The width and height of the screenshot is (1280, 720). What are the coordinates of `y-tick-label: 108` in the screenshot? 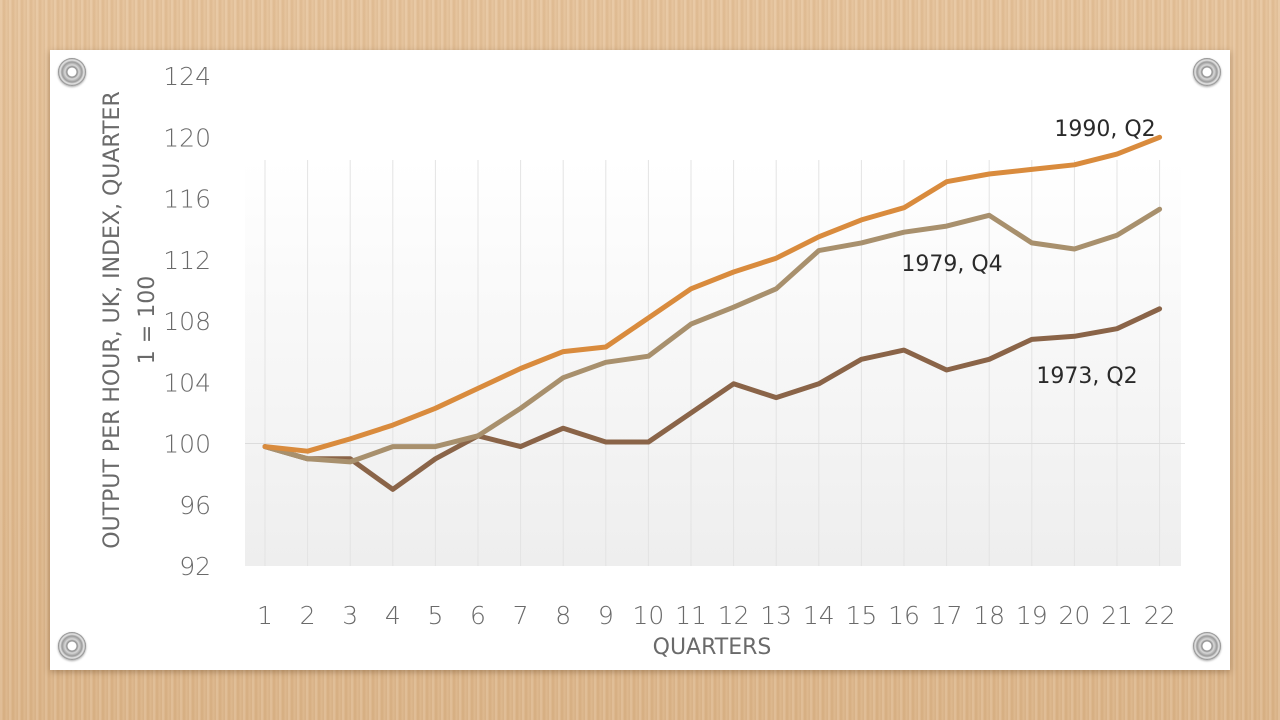 It's located at (187, 321).